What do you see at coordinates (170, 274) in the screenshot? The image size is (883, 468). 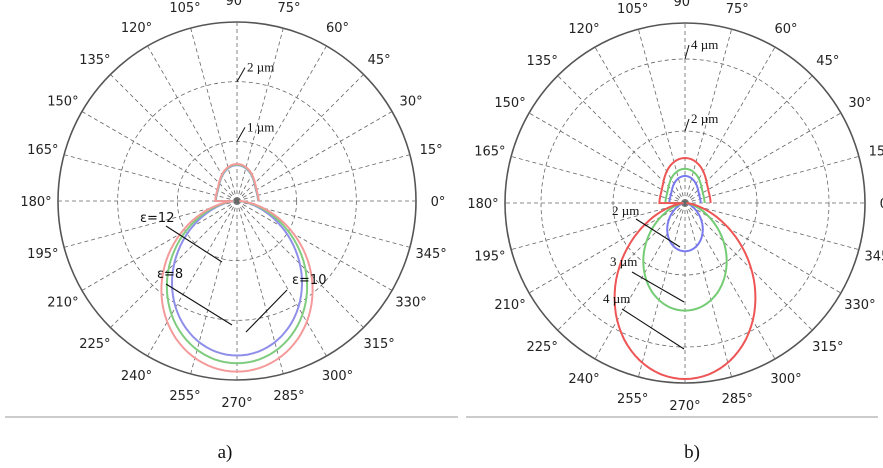 I see `annotation-label: ε=8` at bounding box center [170, 274].